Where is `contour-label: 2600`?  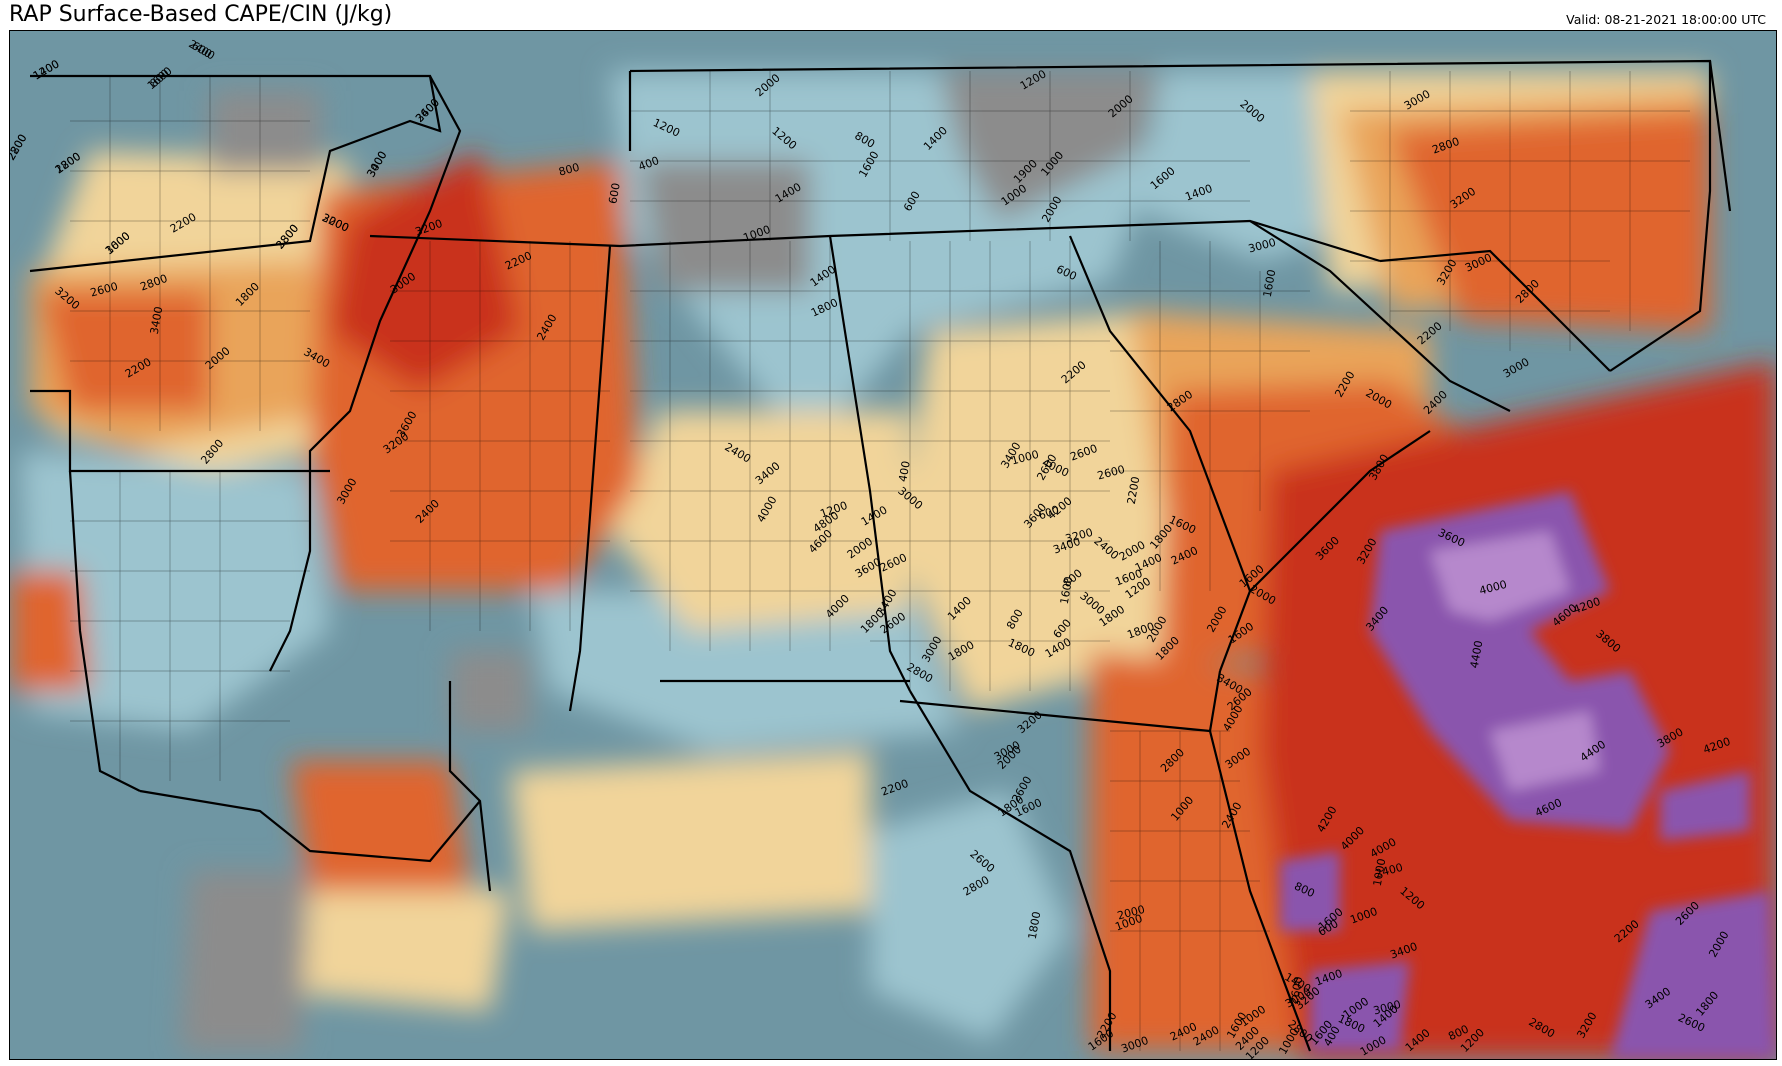 contour-label: 2600 is located at coordinates (1297, 990).